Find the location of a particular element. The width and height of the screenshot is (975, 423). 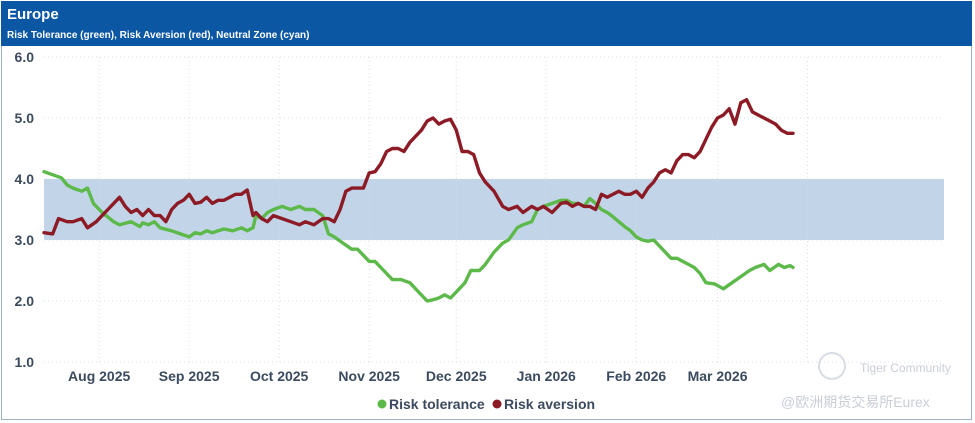

x-tick-label: Nov 2025 is located at coordinates (369, 376).